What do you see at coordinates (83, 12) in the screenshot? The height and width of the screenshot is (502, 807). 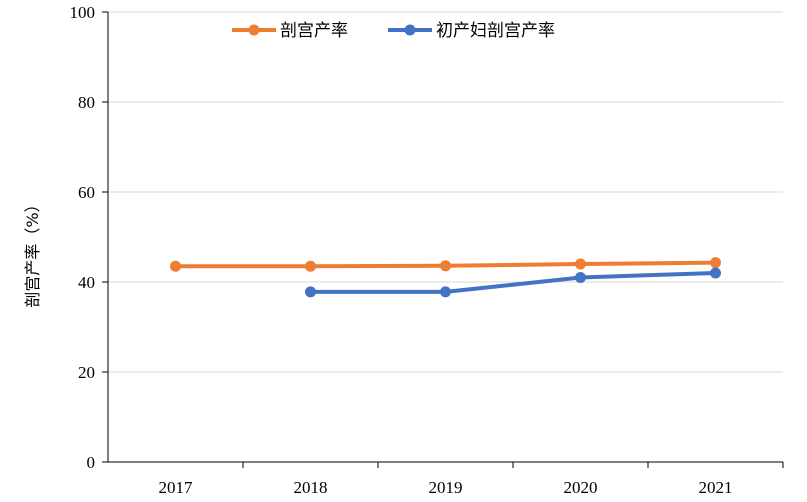 I see `y-tick-label: 100` at bounding box center [83, 12].